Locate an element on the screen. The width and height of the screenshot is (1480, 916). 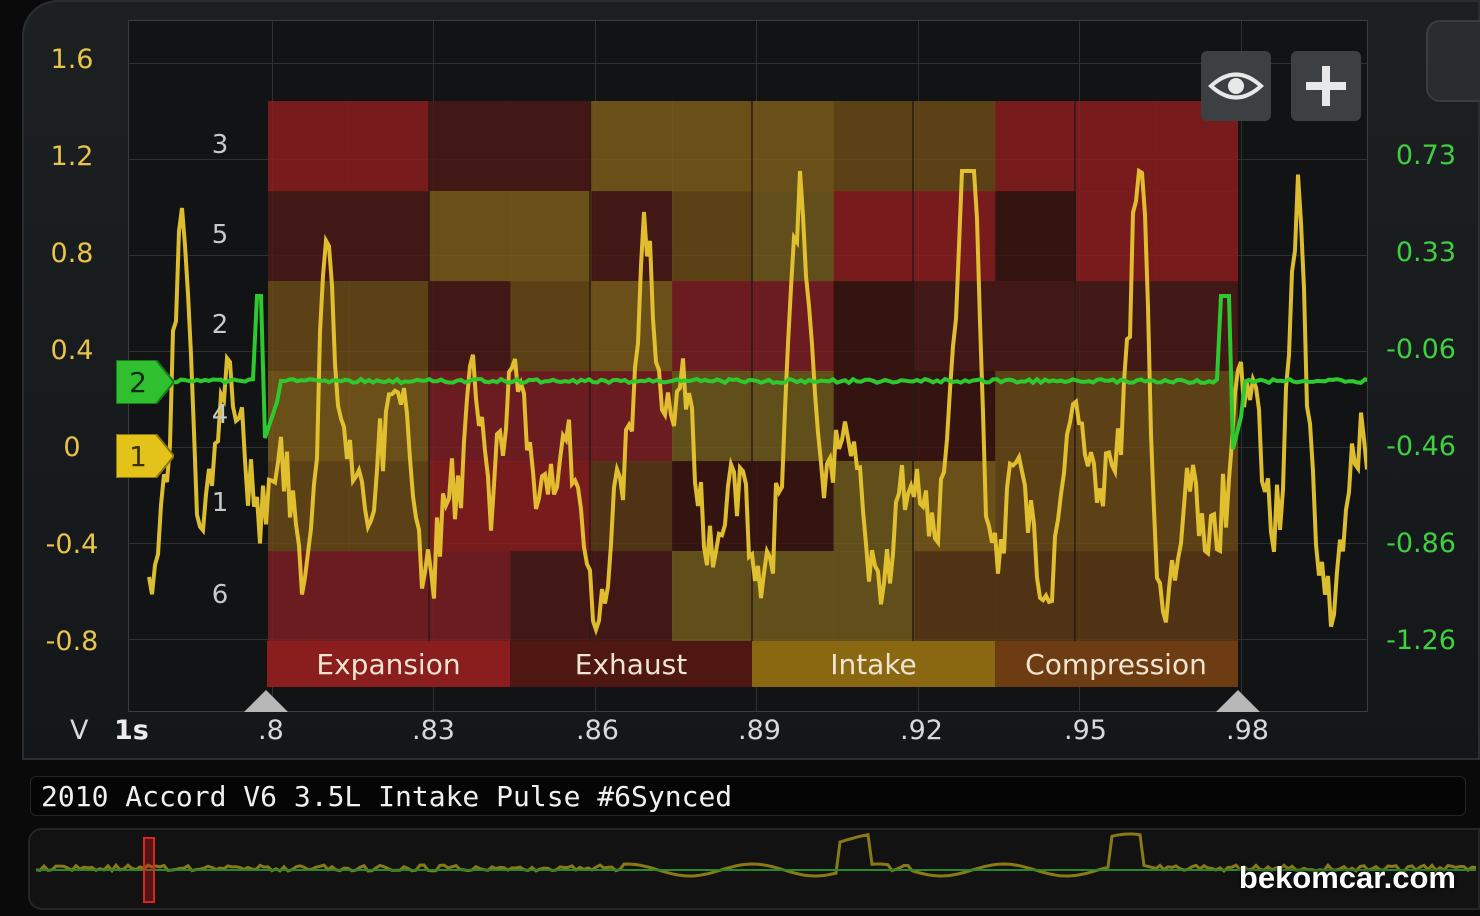
channel-2-trace is located at coordinates (757, 372).